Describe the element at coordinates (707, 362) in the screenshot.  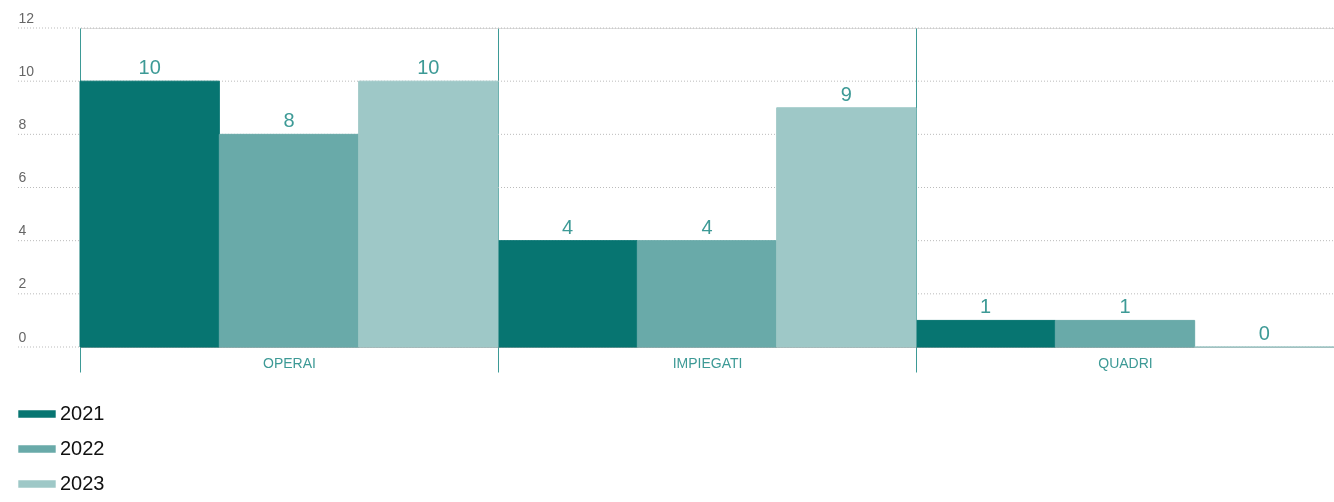
I see `x-tick-label: IMPIEGATI` at that location.